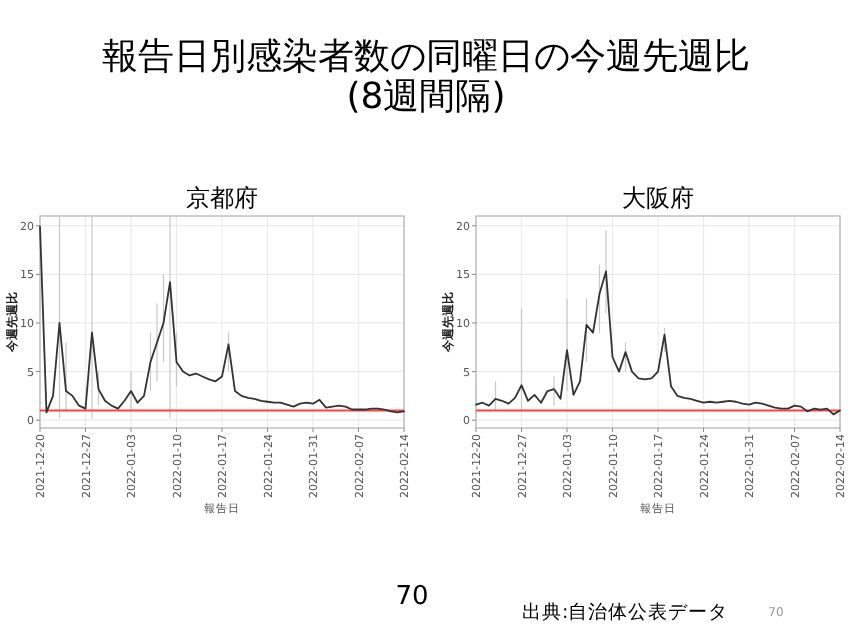 The height and width of the screenshot is (640, 854). I want to click on text: 報告日別感染者数の同曜日の今週先週比 (8週間隔), so click(426, 77).